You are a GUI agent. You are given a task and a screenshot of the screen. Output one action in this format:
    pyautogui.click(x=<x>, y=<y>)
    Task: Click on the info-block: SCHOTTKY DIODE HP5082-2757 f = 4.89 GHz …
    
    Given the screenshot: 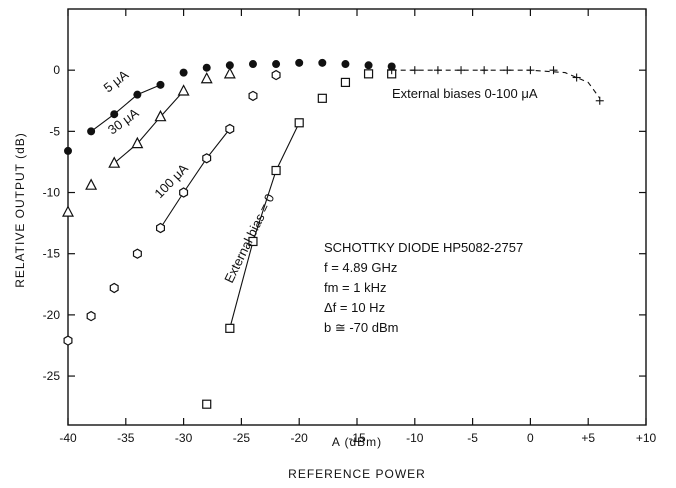 What is the action you would take?
    pyautogui.click(x=423, y=287)
    